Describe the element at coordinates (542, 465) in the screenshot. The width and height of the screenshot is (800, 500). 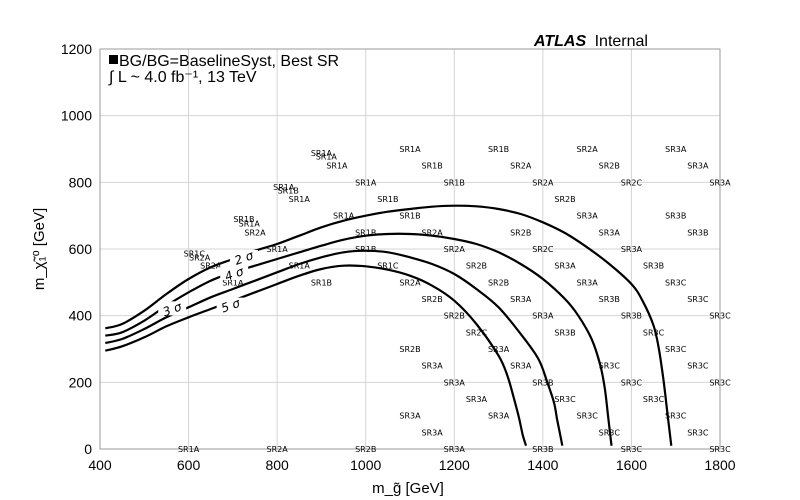
I see `x-tick-label: 1400` at that location.